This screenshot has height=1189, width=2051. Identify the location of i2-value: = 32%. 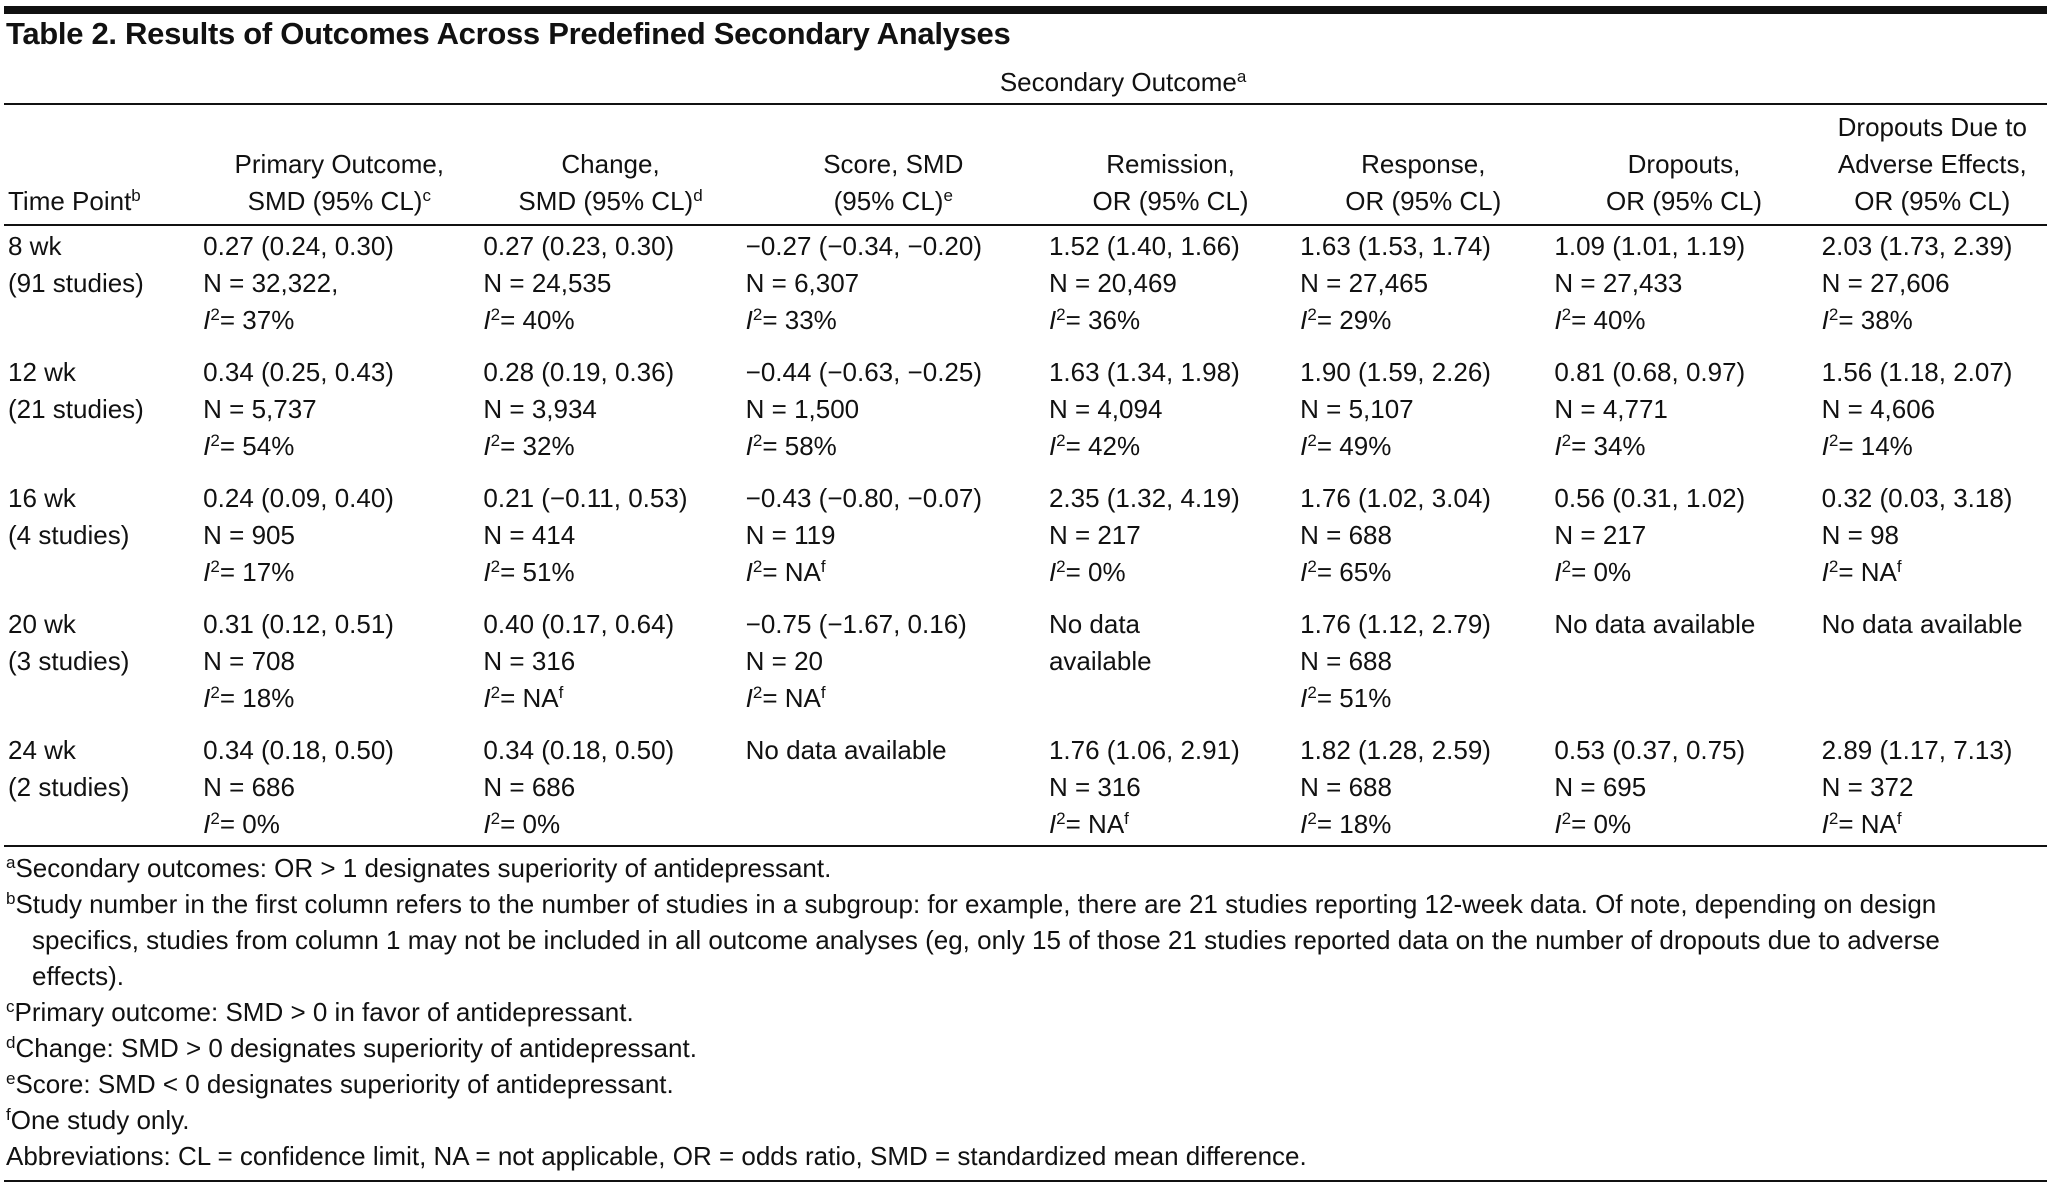
(537, 446).